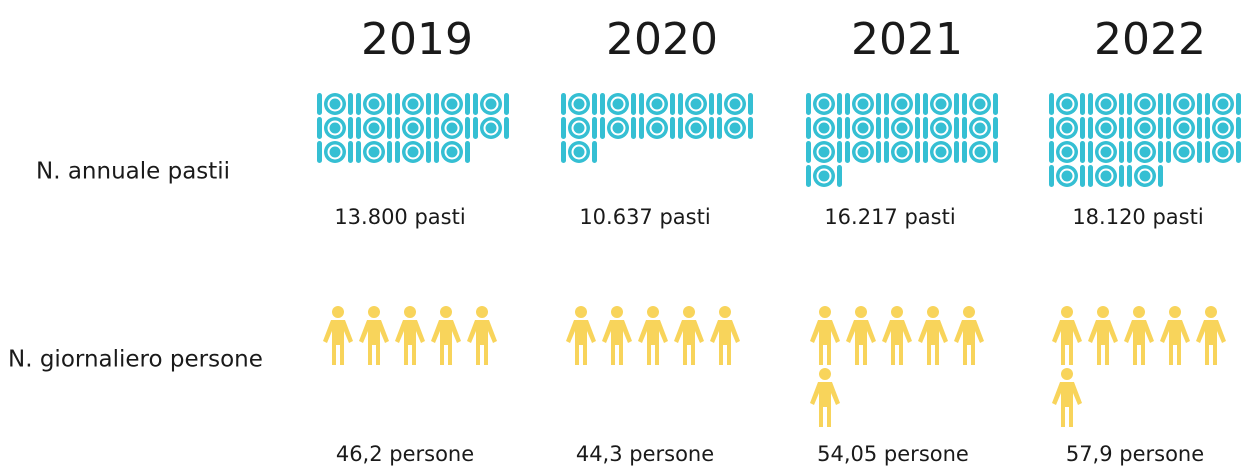 The height and width of the screenshot is (473, 1242). Describe the element at coordinates (1135, 454) in the screenshot. I see `value-label: 57,9 persone` at that location.